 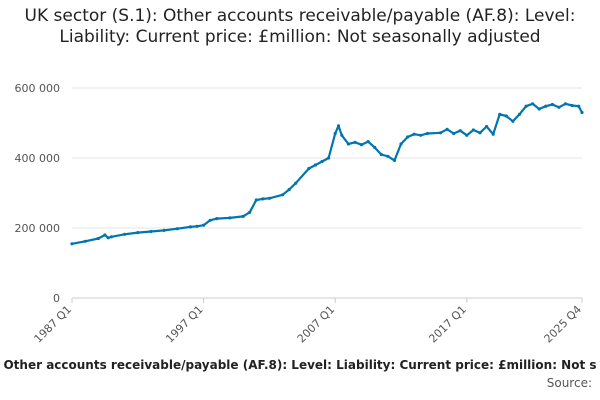 I want to click on x-tick-label: 2007 Q1, so click(x=316, y=324).